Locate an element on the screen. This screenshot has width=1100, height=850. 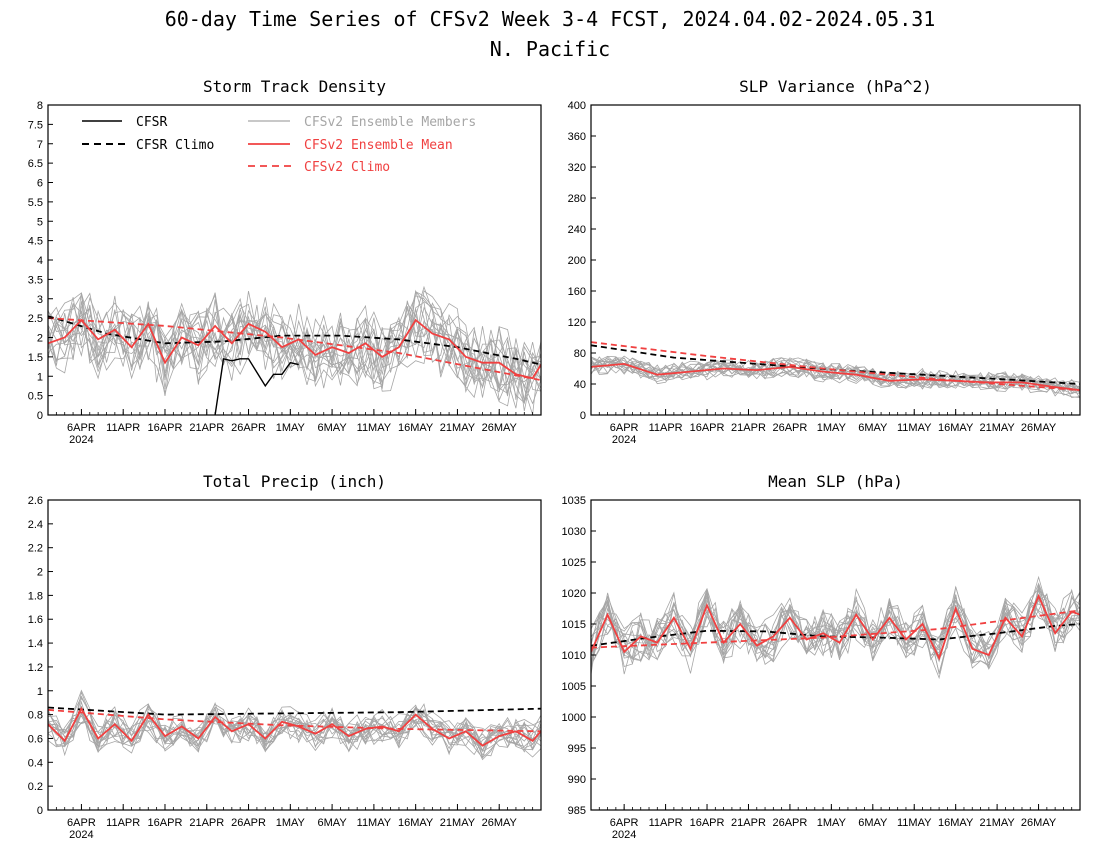
y-tick-label: 5.5 is located at coordinates (35, 203).